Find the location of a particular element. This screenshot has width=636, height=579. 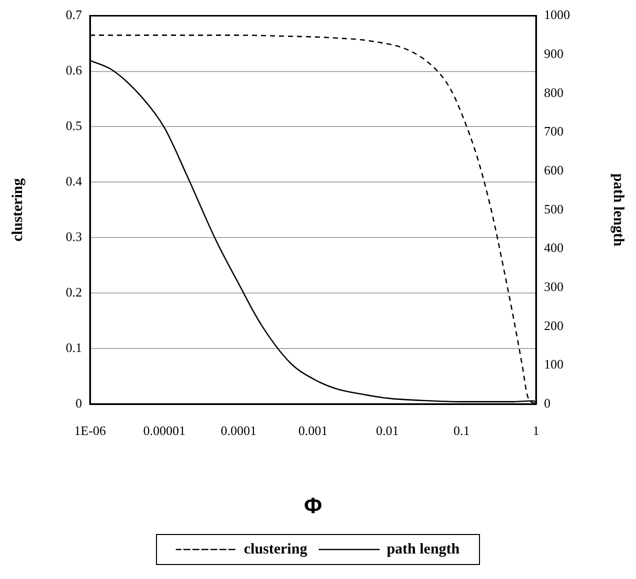

y2-tick-label: 900 is located at coordinates (554, 54).